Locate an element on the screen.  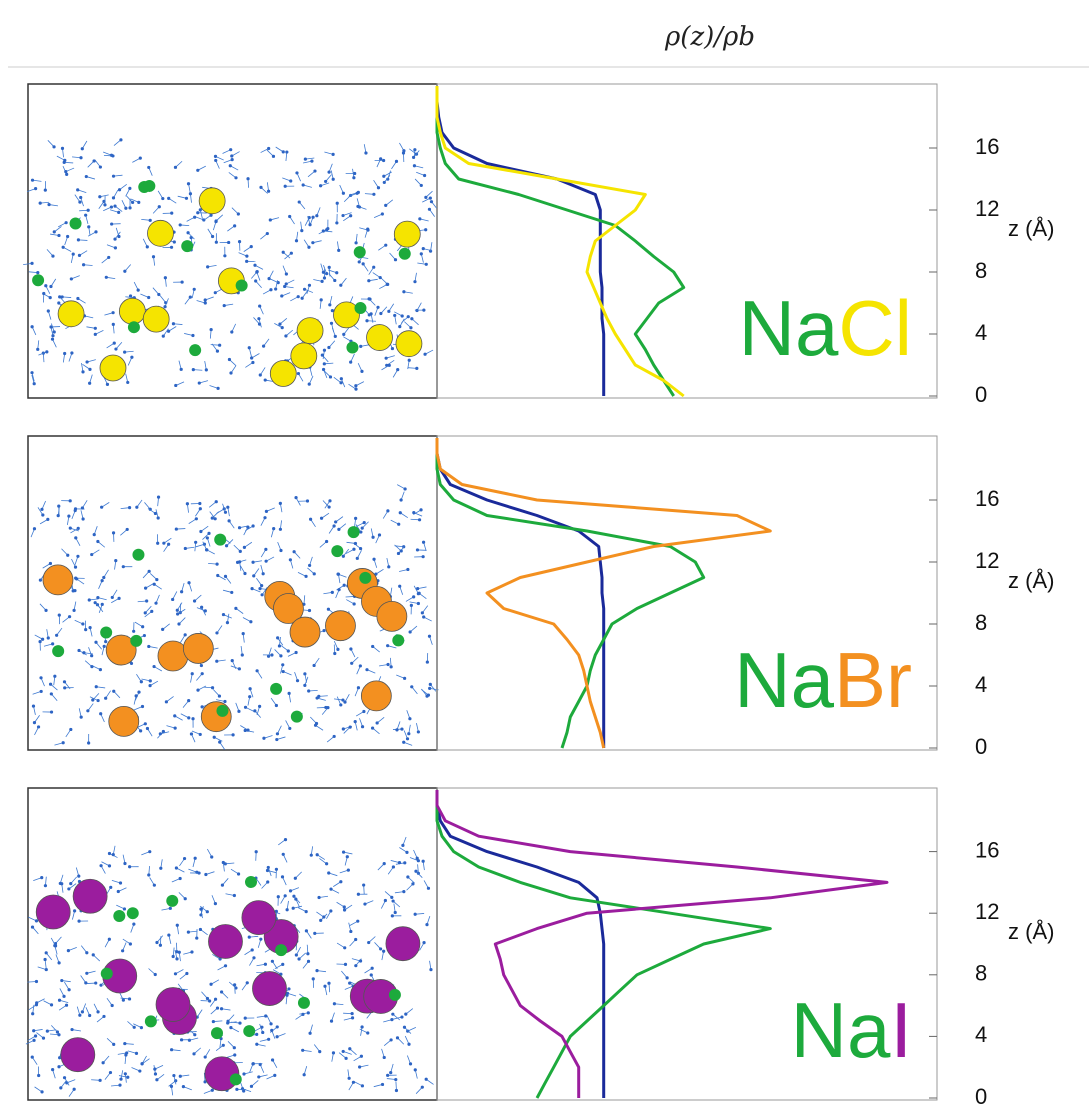
z-tick-label: 0 is located at coordinates (981, 1096).